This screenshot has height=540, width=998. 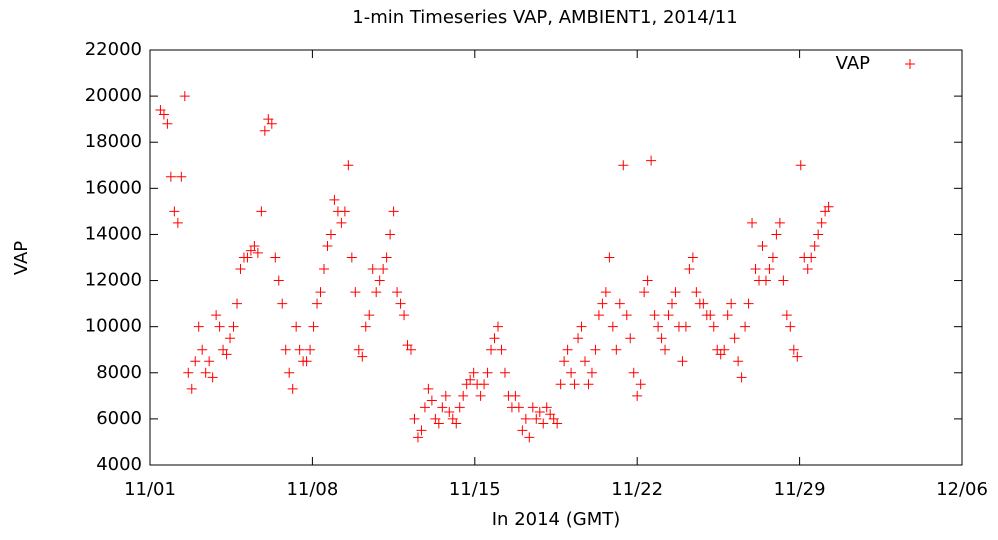 What do you see at coordinates (113, 326) in the screenshot?
I see `y-tick-label: 10000` at bounding box center [113, 326].